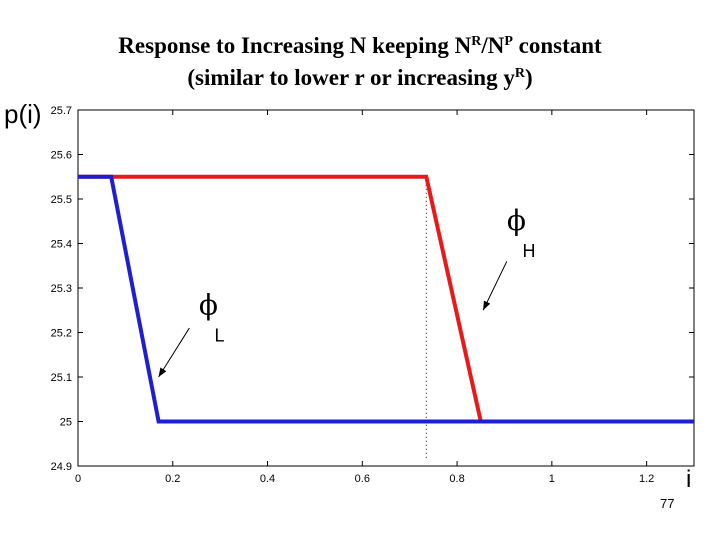 This screenshot has height=540, width=720. I want to click on annotation-phi-h-label: ϕ, so click(516, 220).